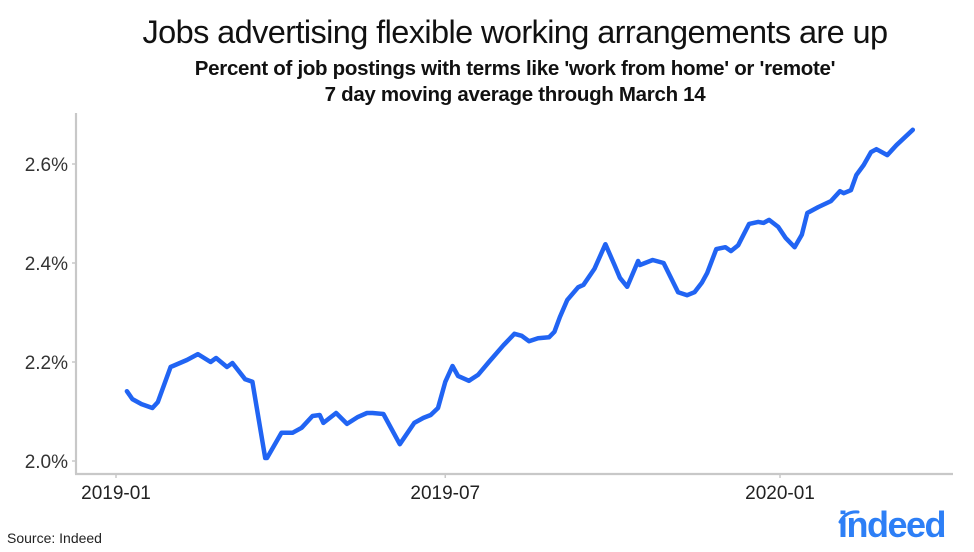 The height and width of the screenshot is (552, 974). I want to click on y-tick-label: 2.2%, so click(46, 363).